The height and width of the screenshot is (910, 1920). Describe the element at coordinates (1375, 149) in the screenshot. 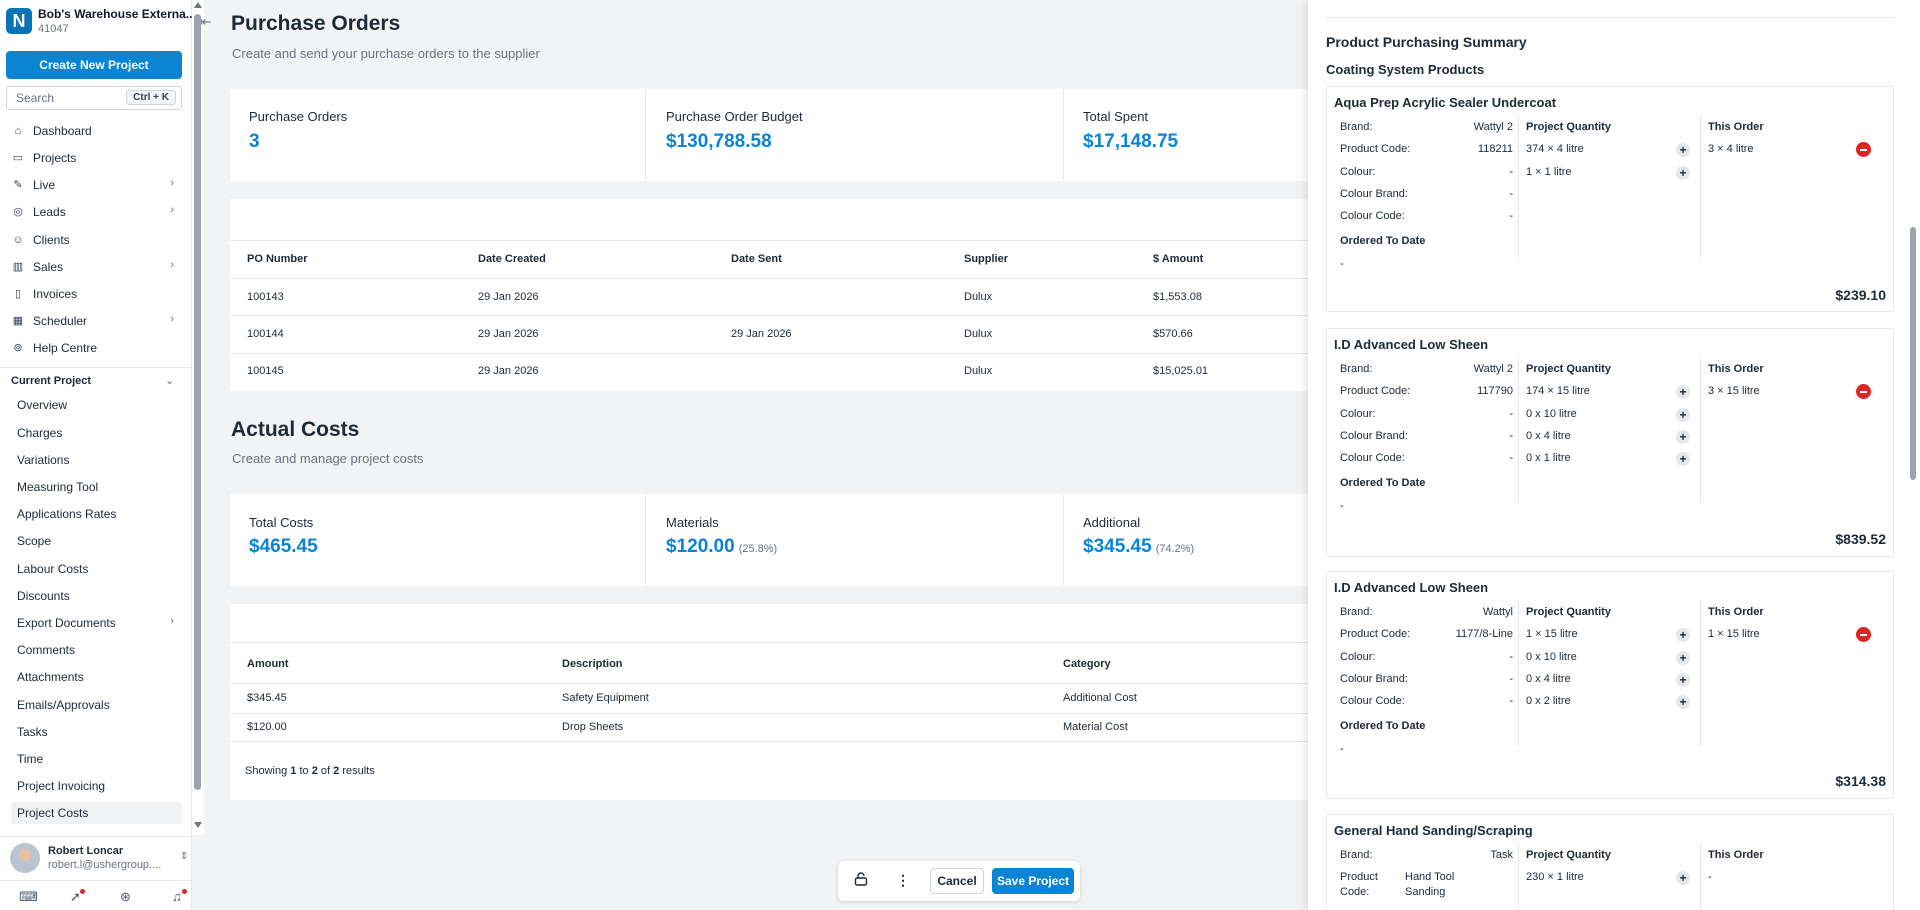

I see `product-code-label: Product Code:` at that location.